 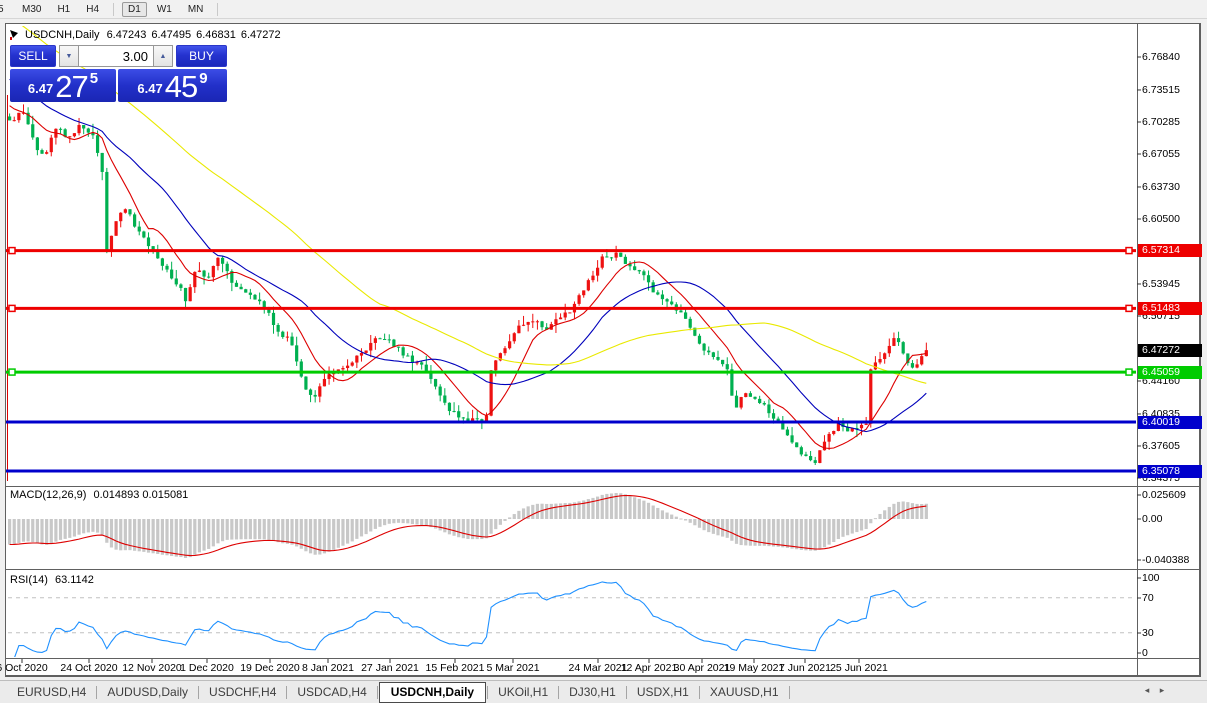 I want to click on buy-price-prefix: 6.47, so click(x=150, y=88).